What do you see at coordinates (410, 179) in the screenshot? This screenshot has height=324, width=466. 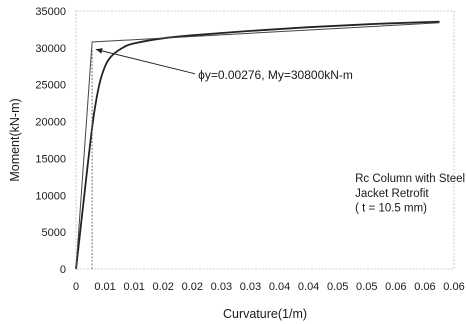 I see `note-text: Rc Column with Steel` at bounding box center [410, 179].